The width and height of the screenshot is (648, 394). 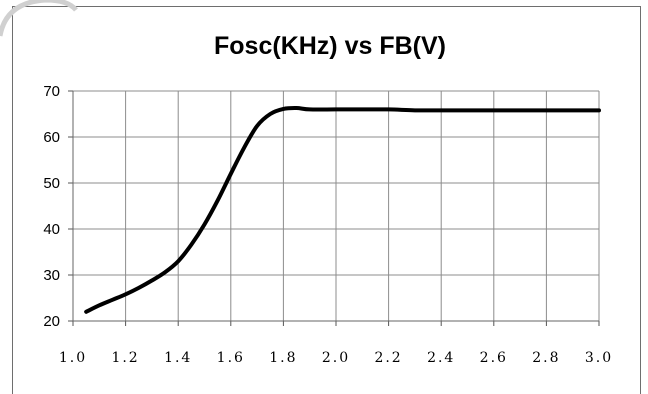 What do you see at coordinates (494, 358) in the screenshot?
I see `x-tick-label: 2.6` at bounding box center [494, 358].